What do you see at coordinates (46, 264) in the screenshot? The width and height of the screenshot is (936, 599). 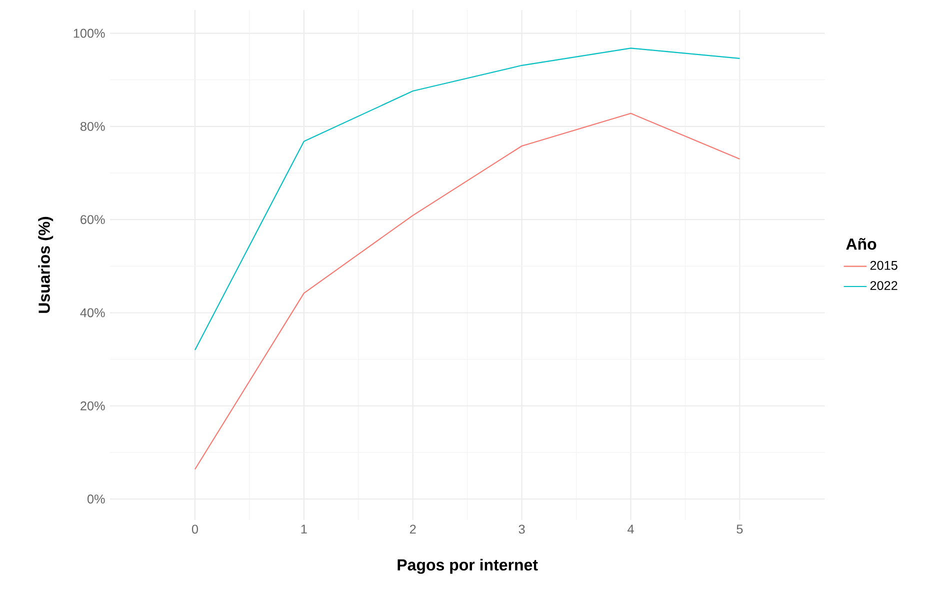 I see `y-axis-title: Usuarios (%)` at bounding box center [46, 264].